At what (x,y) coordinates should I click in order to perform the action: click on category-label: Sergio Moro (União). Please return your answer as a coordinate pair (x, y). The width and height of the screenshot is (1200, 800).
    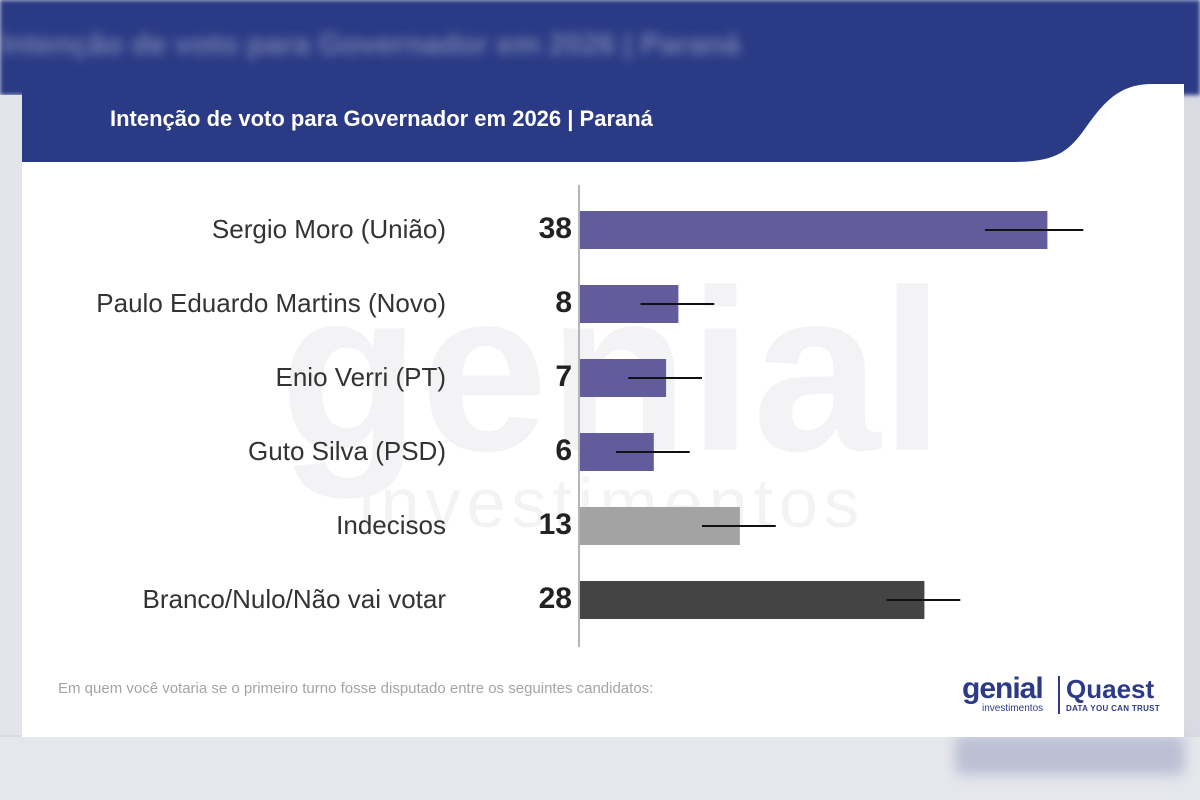
    Looking at the image, I should click on (328, 229).